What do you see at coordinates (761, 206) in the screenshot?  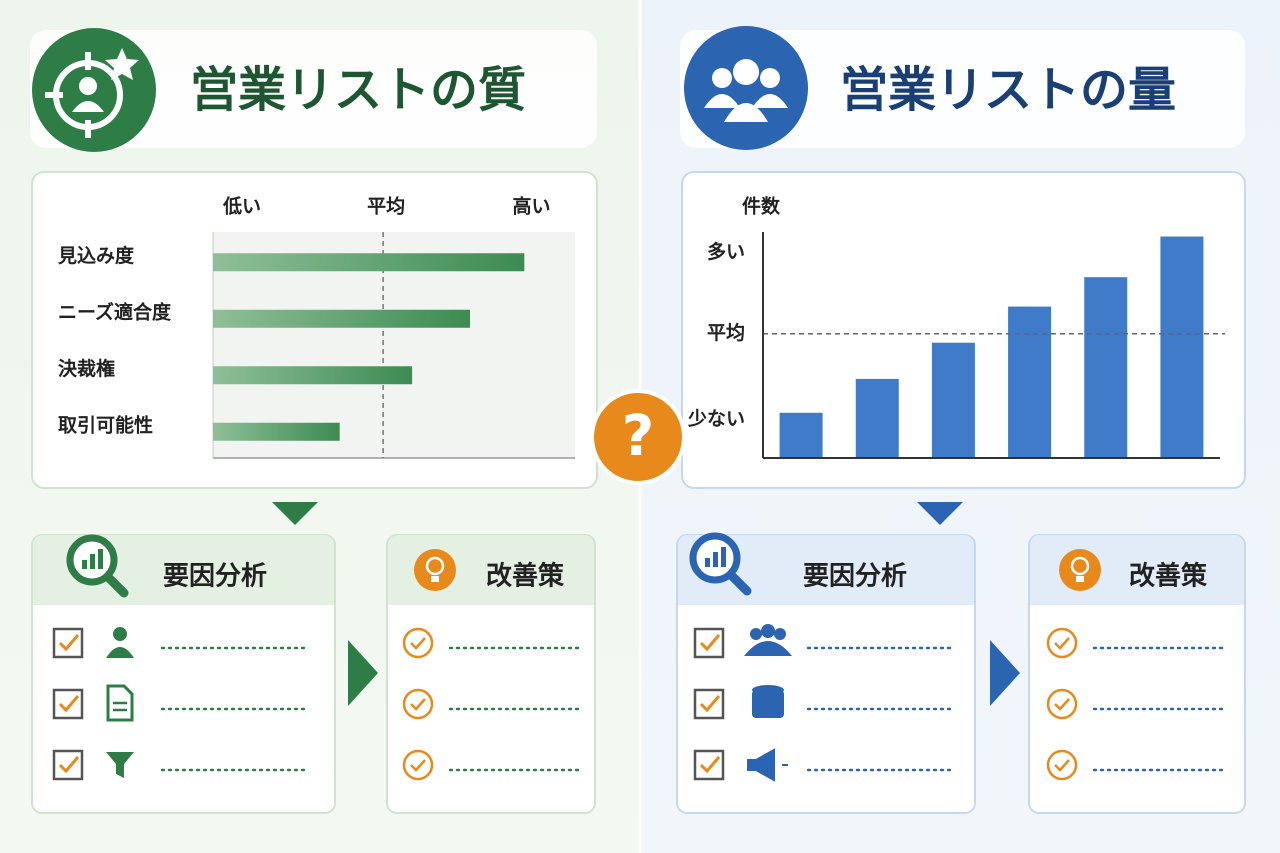 I see `y-axis-label: 件数` at bounding box center [761, 206].